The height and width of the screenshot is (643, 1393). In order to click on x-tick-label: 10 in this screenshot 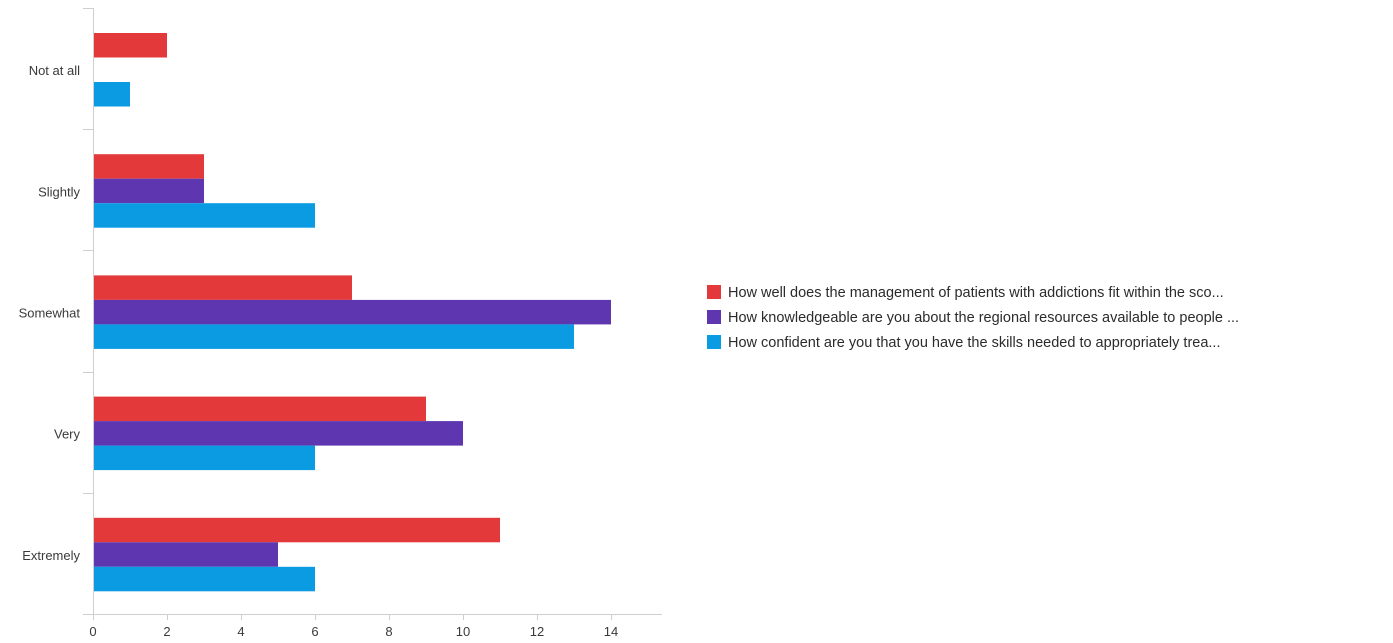, I will do `click(463, 631)`.